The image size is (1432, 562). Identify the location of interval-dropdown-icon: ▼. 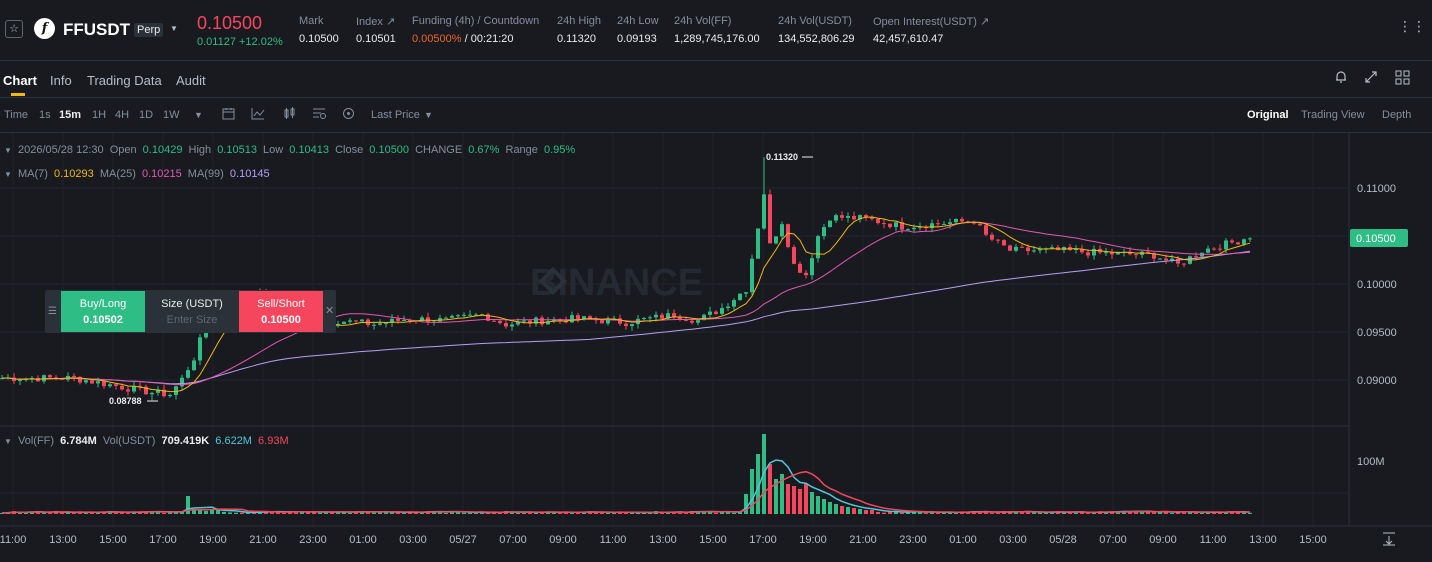
(198, 115).